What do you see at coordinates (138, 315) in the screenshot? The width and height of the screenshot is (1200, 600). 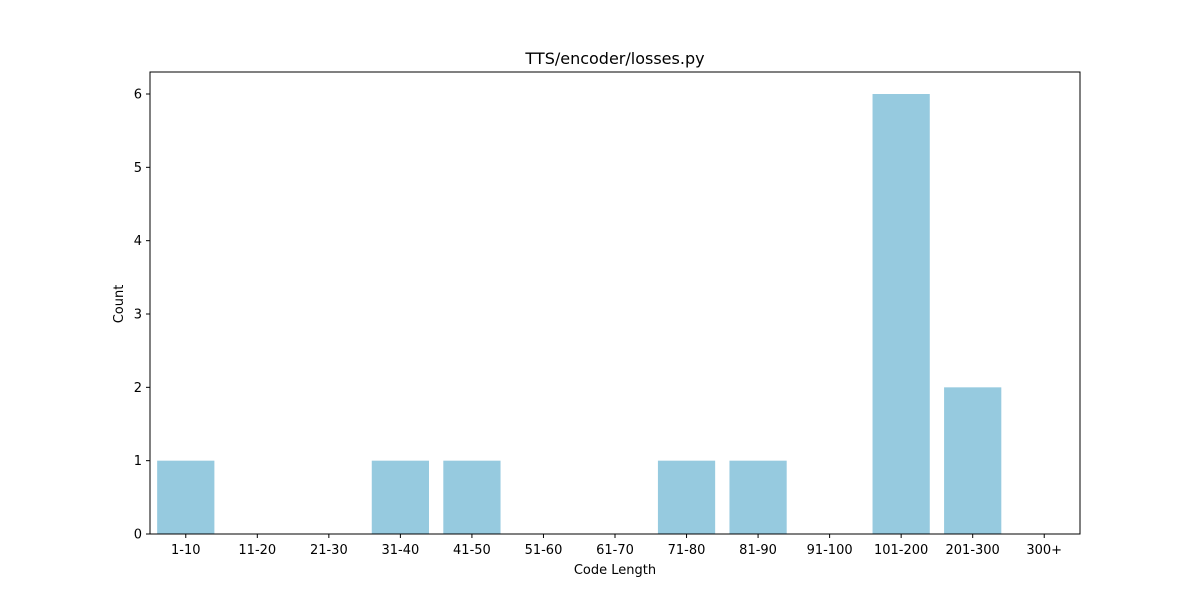 I see `y-tick-label: 3` at bounding box center [138, 315].